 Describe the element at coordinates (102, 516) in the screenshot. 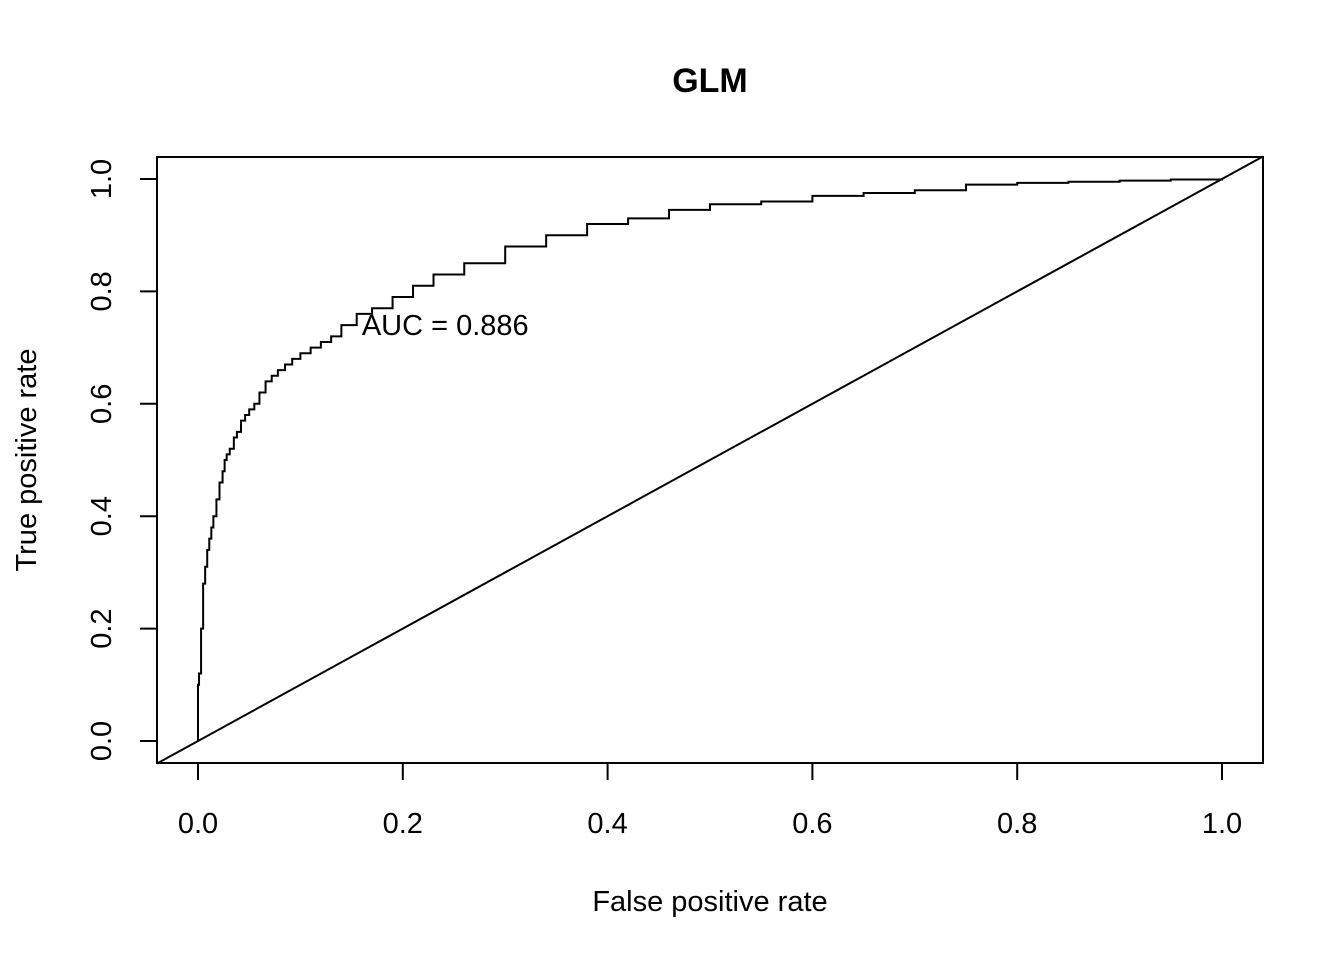

I see `y-tick-label: 0.4` at that location.